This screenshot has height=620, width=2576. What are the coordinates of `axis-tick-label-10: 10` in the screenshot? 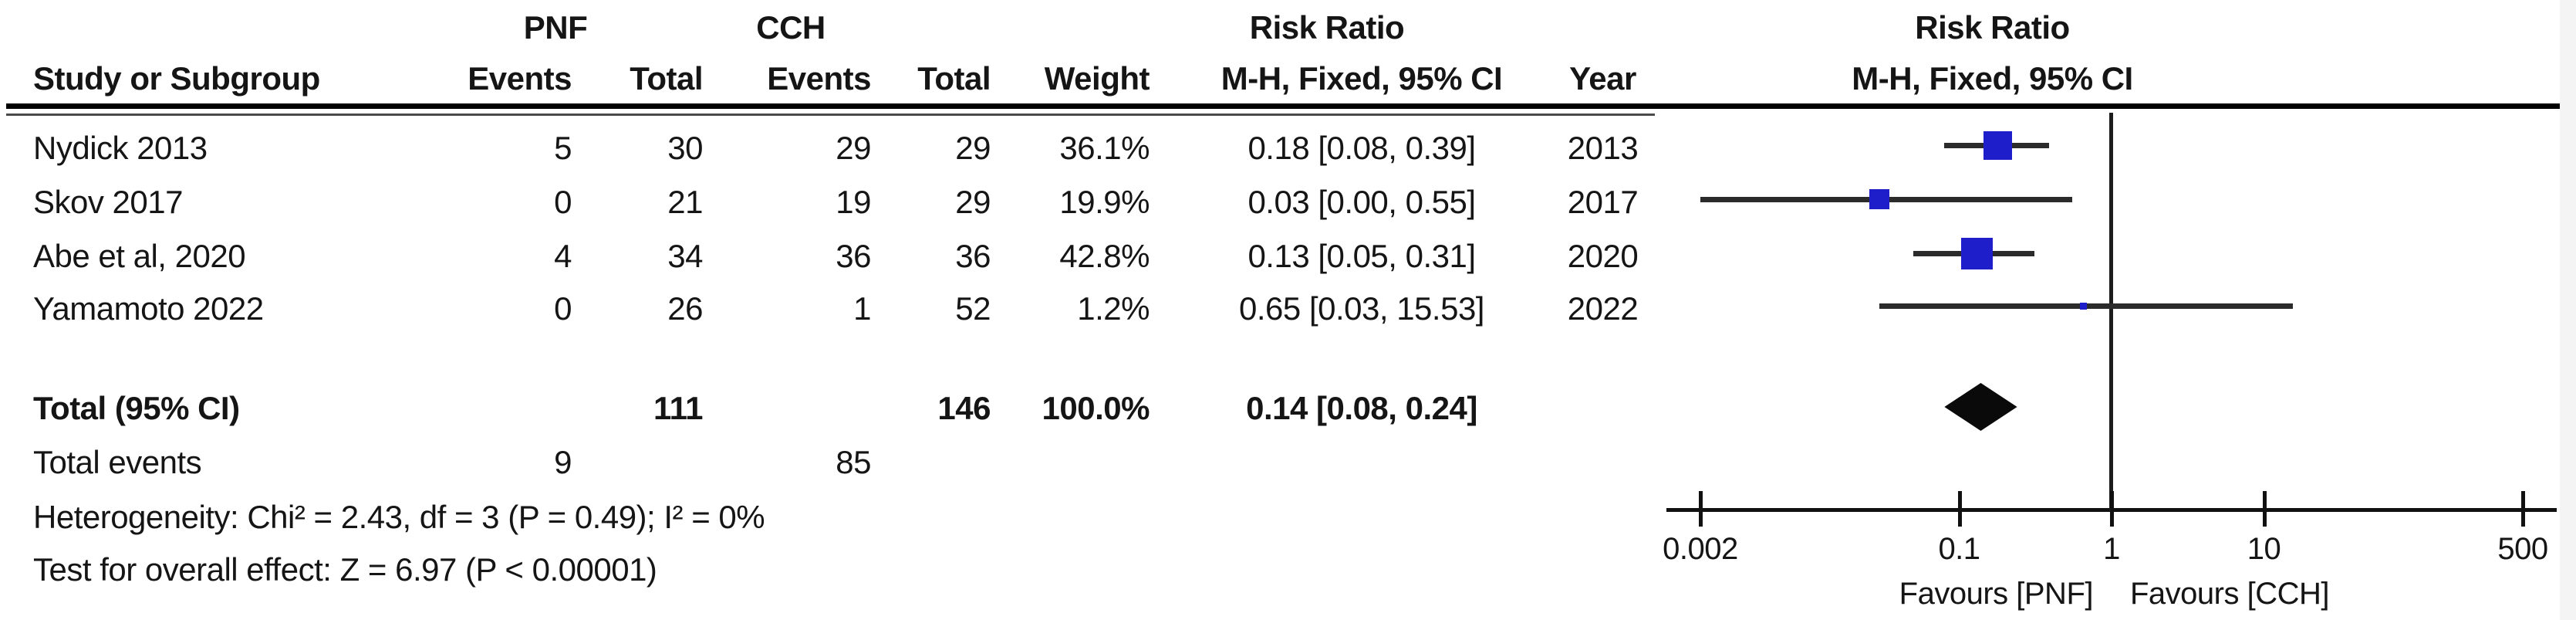 It's located at (2264, 549).